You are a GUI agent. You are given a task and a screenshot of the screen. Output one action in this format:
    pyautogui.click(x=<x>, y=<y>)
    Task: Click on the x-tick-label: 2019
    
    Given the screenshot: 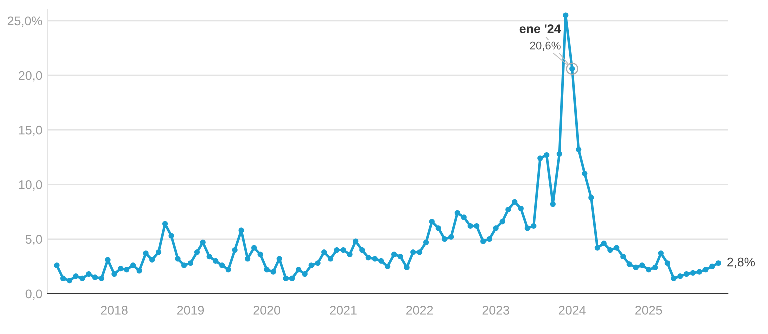 What is the action you would take?
    pyautogui.click(x=190, y=310)
    